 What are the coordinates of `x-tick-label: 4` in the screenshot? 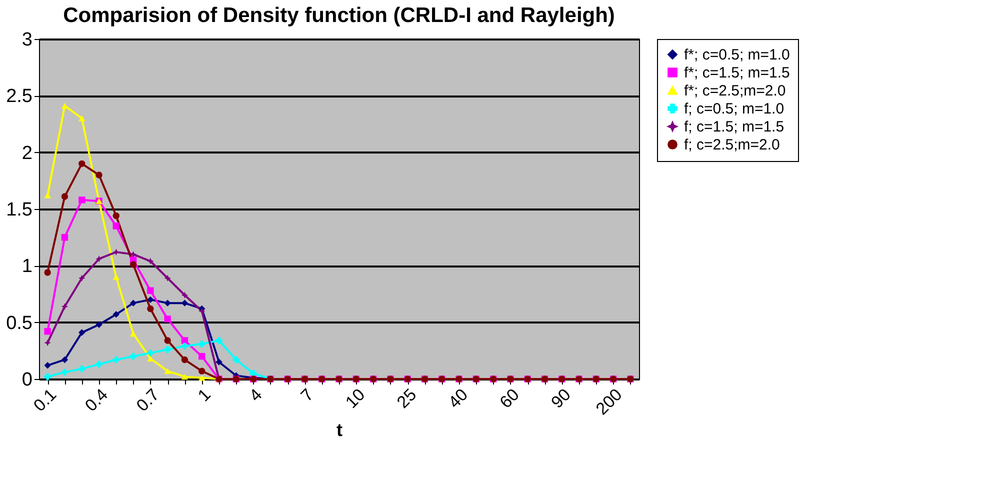 It's located at (256, 395).